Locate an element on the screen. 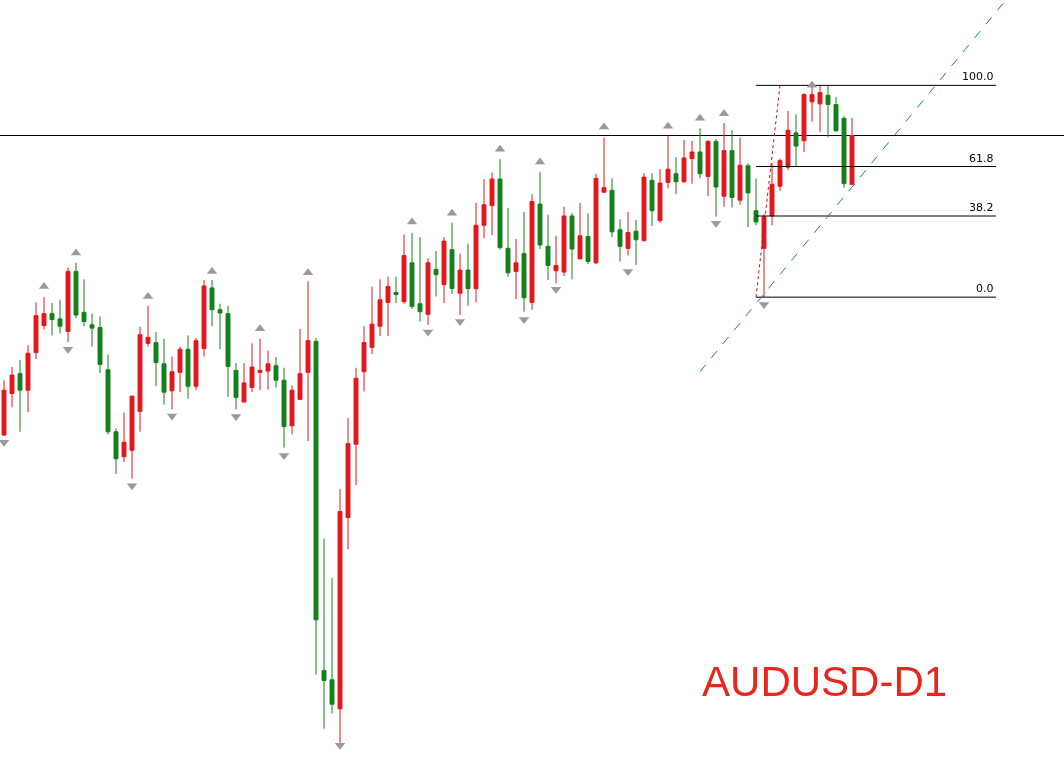  text: AUDUSD-D1 is located at coordinates (825, 682).